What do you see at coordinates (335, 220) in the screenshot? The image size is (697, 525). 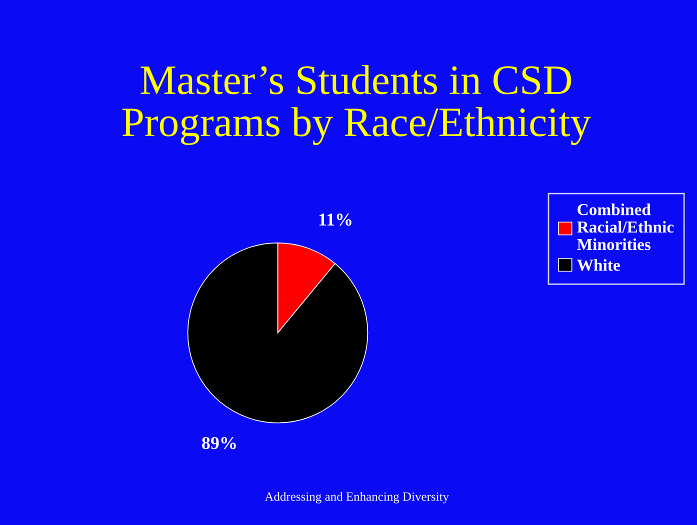 I see `data-label: 11%` at bounding box center [335, 220].